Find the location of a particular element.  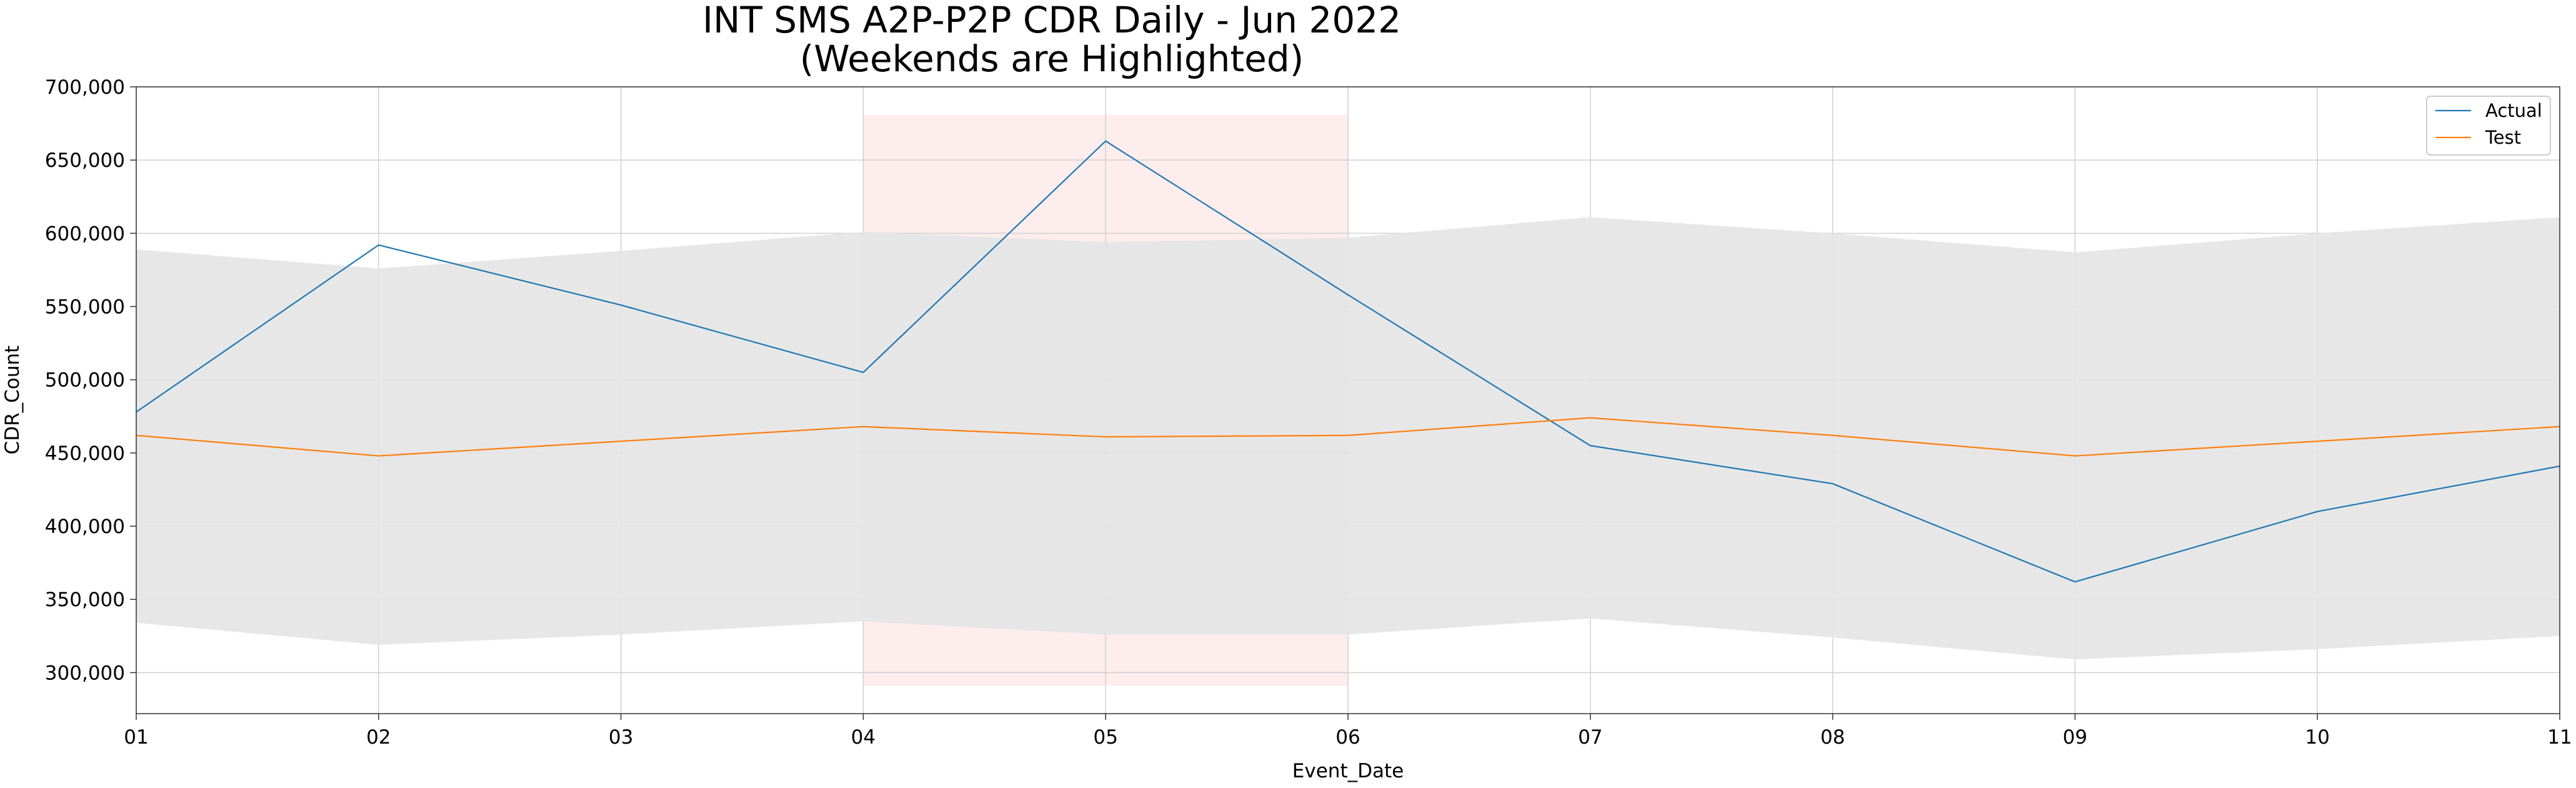

x-axis-label: Event_Date is located at coordinates (1348, 771).